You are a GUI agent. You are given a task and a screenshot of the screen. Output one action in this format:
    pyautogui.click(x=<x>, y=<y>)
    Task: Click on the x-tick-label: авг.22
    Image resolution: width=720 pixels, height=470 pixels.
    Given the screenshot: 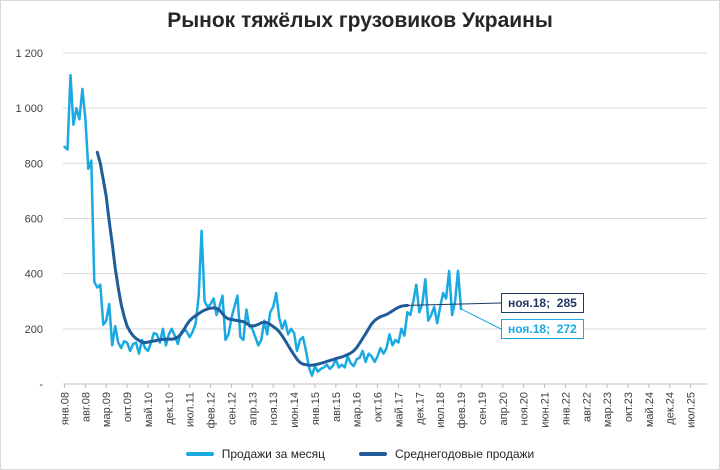 What is the action you would take?
    pyautogui.click(x=587, y=407)
    